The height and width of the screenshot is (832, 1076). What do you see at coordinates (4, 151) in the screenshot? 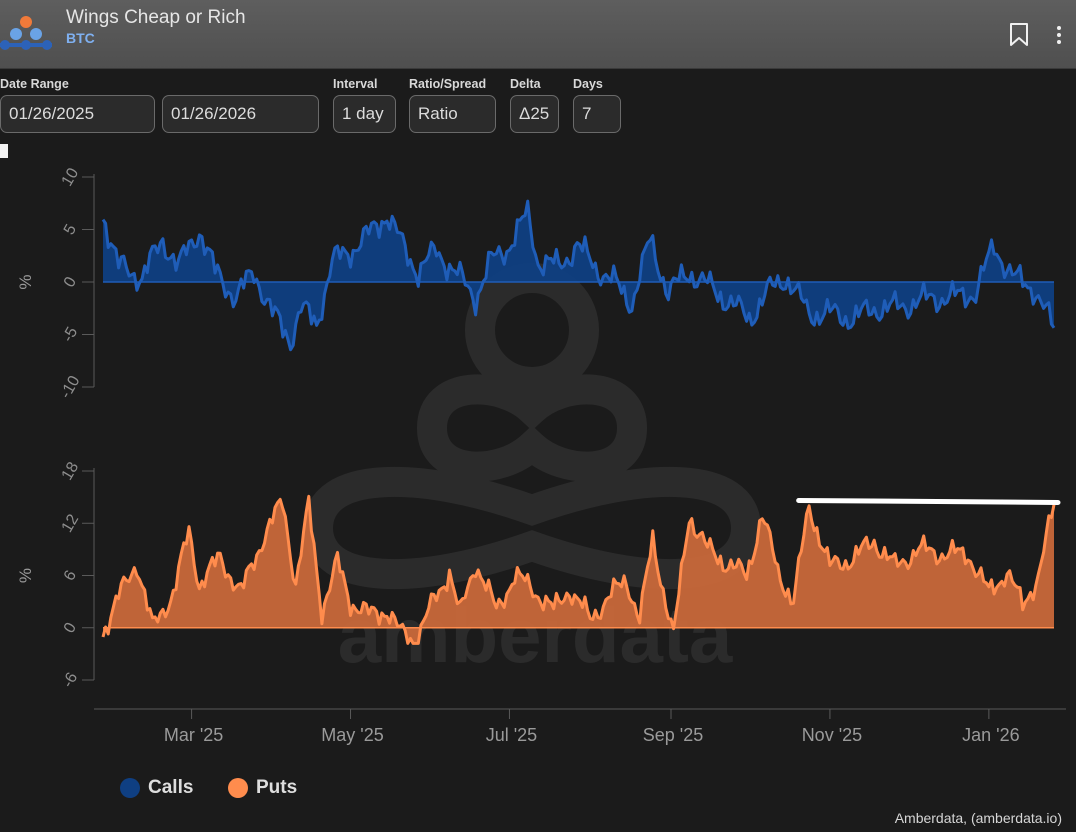
I see `collapse-handle` at bounding box center [4, 151].